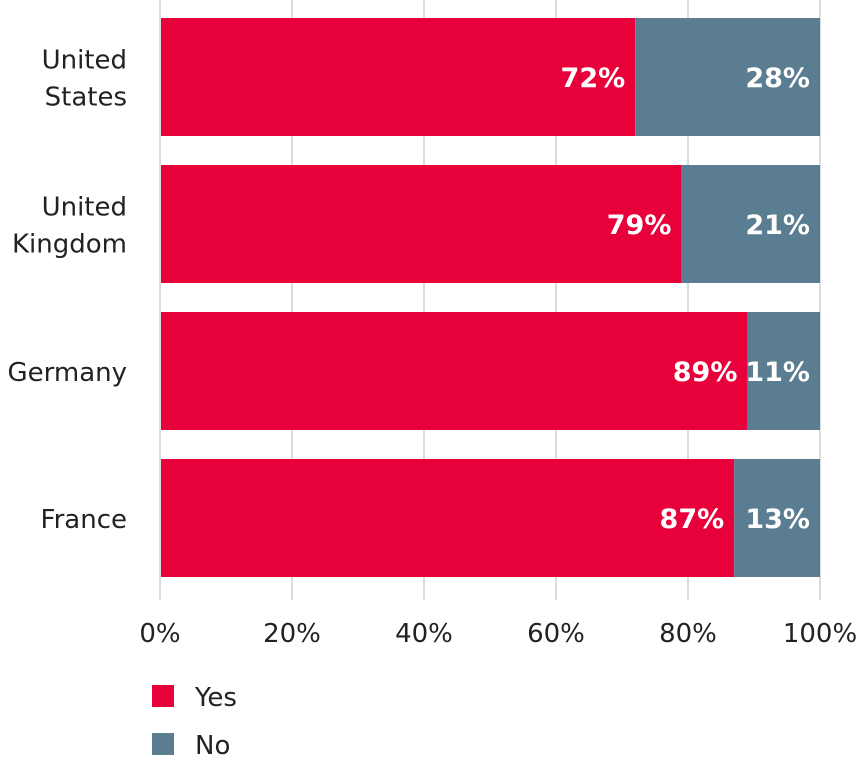  I want to click on x-tick-label: 100%, so click(820, 634).